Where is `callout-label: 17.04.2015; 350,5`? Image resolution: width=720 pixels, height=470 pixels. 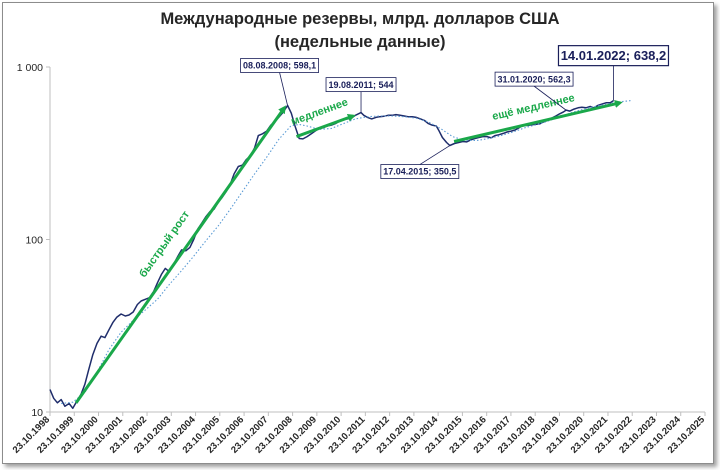 callout-label: 17.04.2015; 350,5 is located at coordinates (419, 172).